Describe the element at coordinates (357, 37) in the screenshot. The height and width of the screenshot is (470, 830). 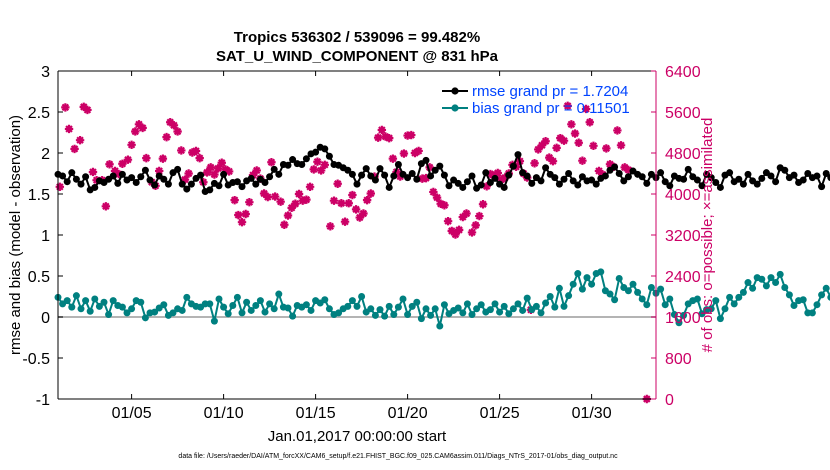
I see `chart-title: Tropics 536302 / 539096 = 99.482%` at that location.